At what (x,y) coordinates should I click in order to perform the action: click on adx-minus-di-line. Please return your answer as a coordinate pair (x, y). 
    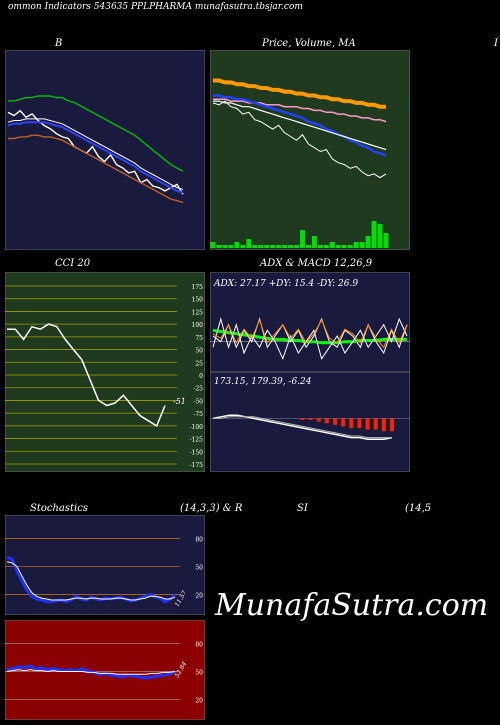
    Looking at the image, I should click on (310, 336).